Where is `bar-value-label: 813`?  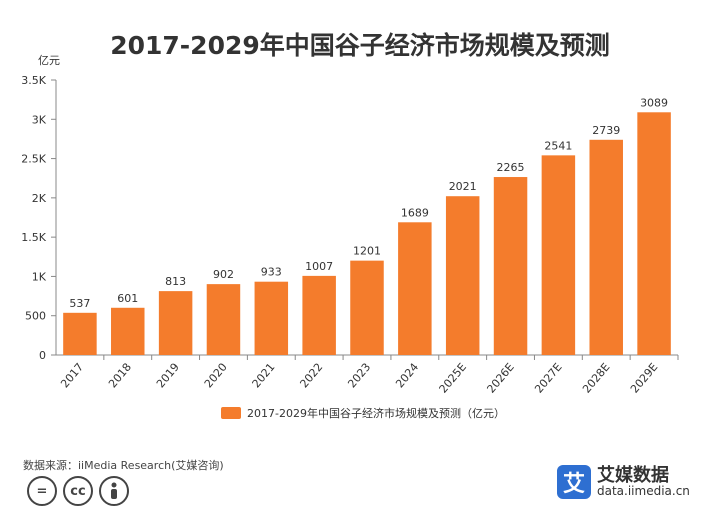
bar-value-label: 813 is located at coordinates (175, 281).